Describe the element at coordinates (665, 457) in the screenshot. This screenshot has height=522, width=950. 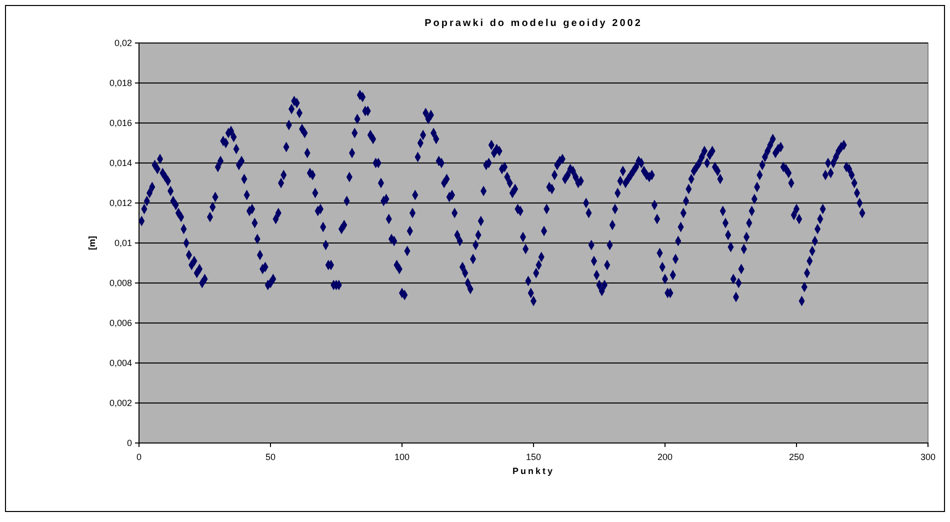
I see `x-tick-label: 200` at that location.